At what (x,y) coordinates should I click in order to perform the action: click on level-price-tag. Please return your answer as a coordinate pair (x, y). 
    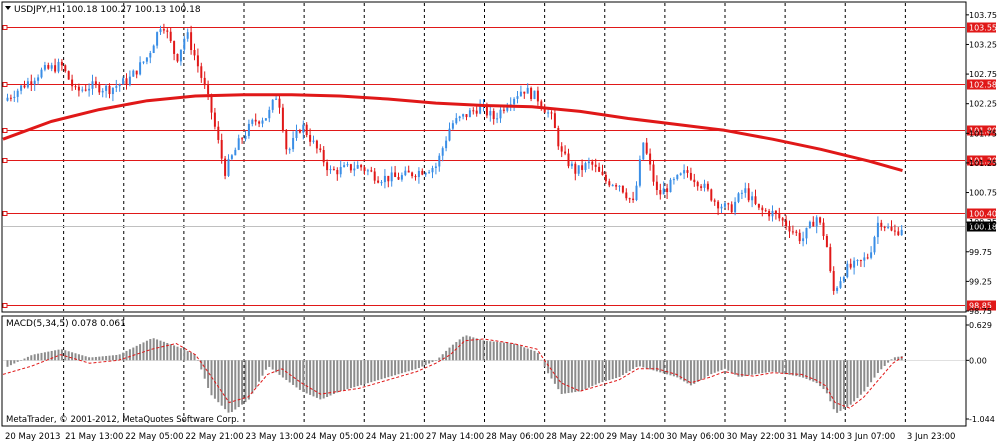
    Looking at the image, I should click on (981, 27).